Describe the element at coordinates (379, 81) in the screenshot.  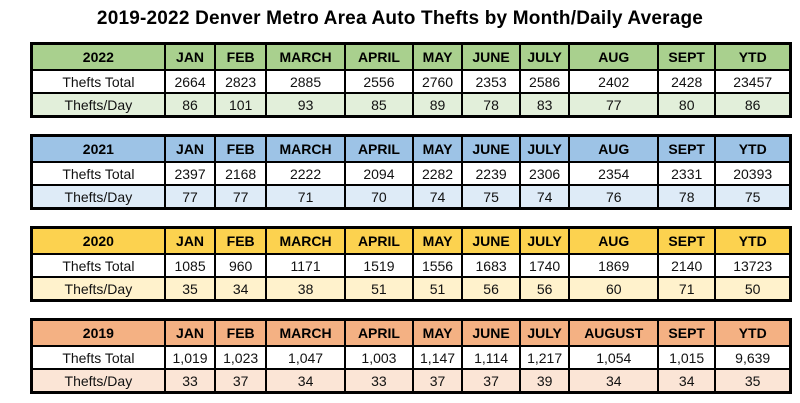
I see `thefts-total-cell: 2556` at that location.